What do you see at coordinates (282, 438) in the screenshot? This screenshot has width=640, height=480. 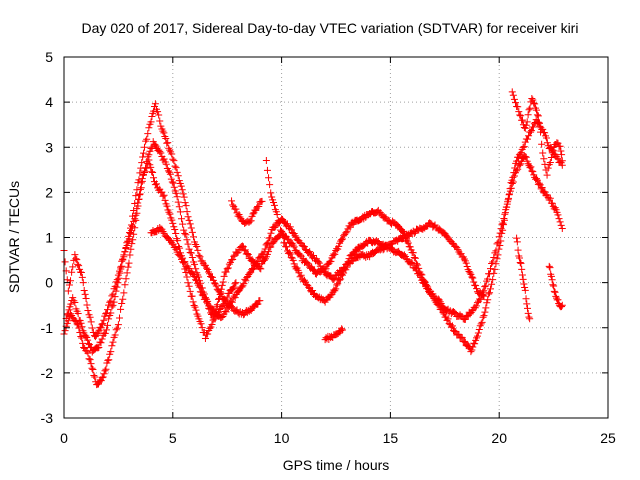 I see `x-tick-label: 10` at bounding box center [282, 438].